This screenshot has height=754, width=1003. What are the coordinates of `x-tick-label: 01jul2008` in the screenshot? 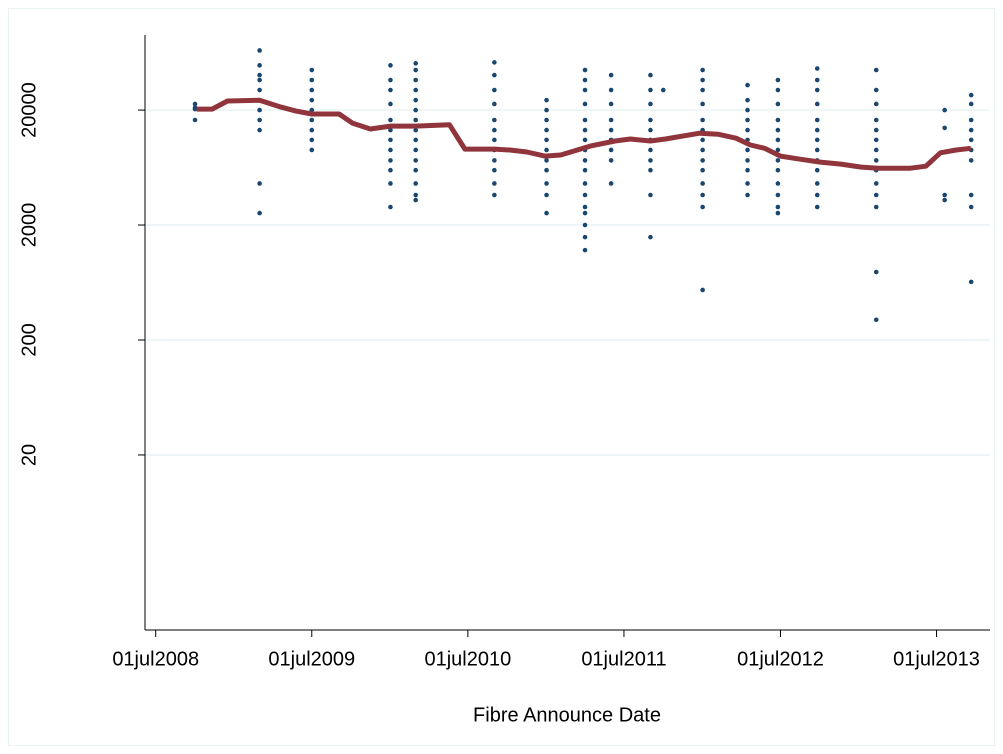 It's located at (155, 659).